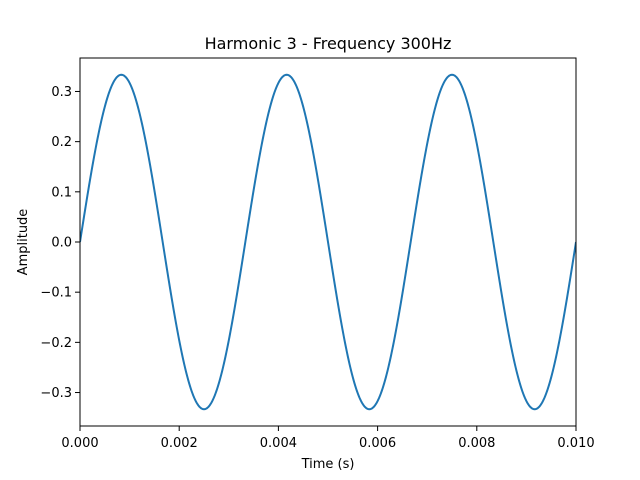  I want to click on y-tick-label: −0.3, so click(56, 393).